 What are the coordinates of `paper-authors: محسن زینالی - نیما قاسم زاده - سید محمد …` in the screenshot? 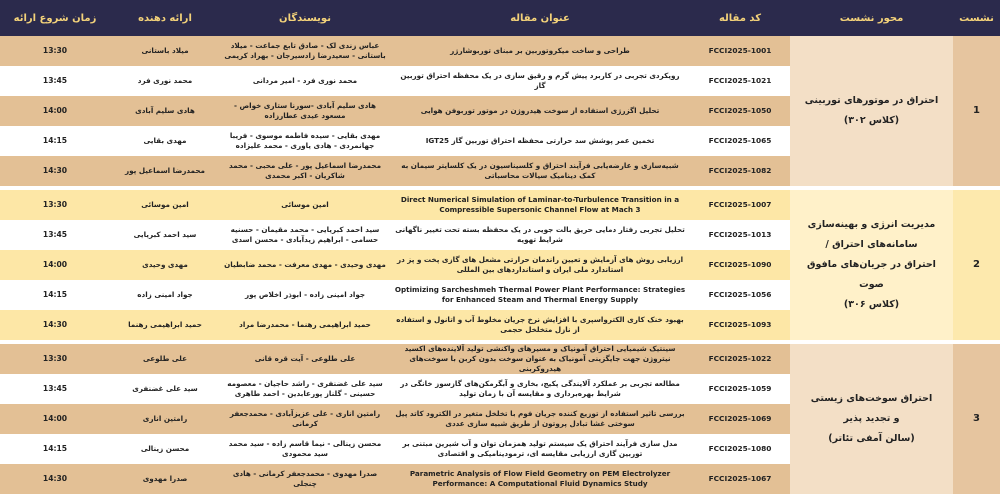 It's located at (305, 449).